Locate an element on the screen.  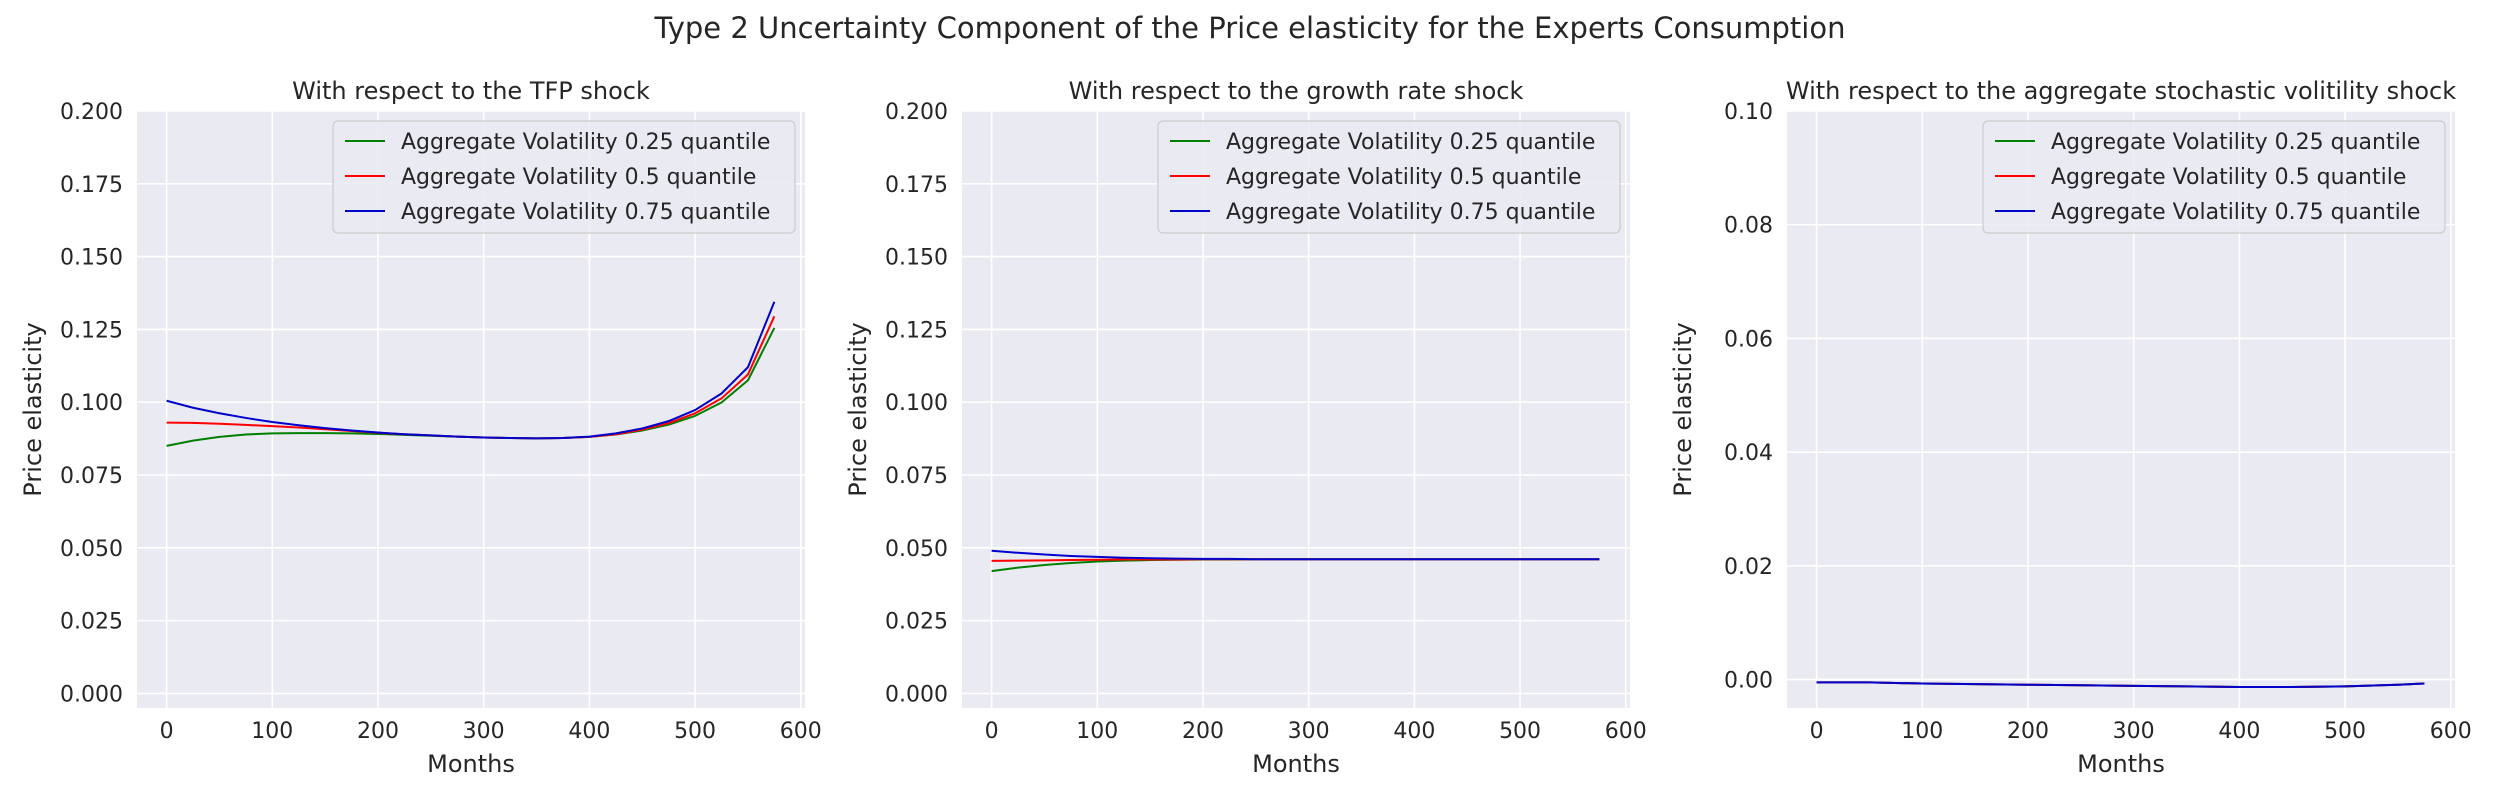
panel-title: With respect to the TFP shock is located at coordinates (471, 91).